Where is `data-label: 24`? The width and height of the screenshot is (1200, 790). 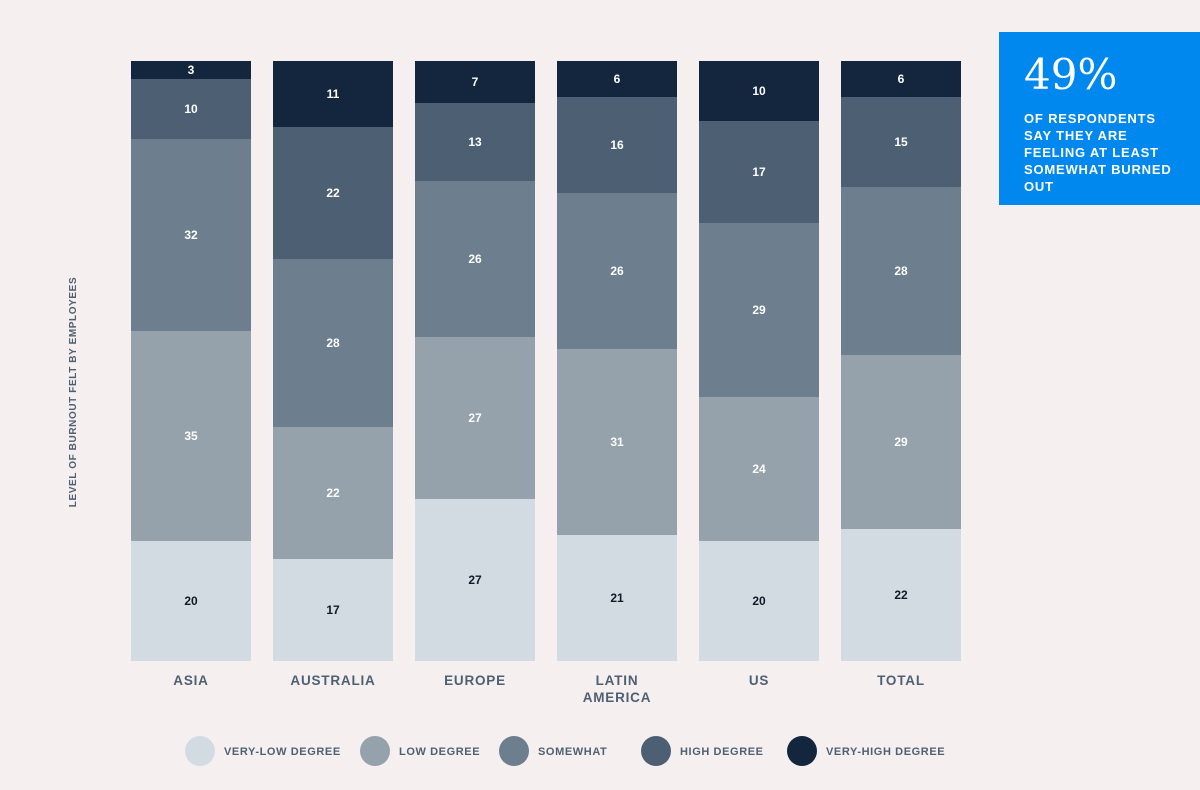
data-label: 24 is located at coordinates (759, 469).